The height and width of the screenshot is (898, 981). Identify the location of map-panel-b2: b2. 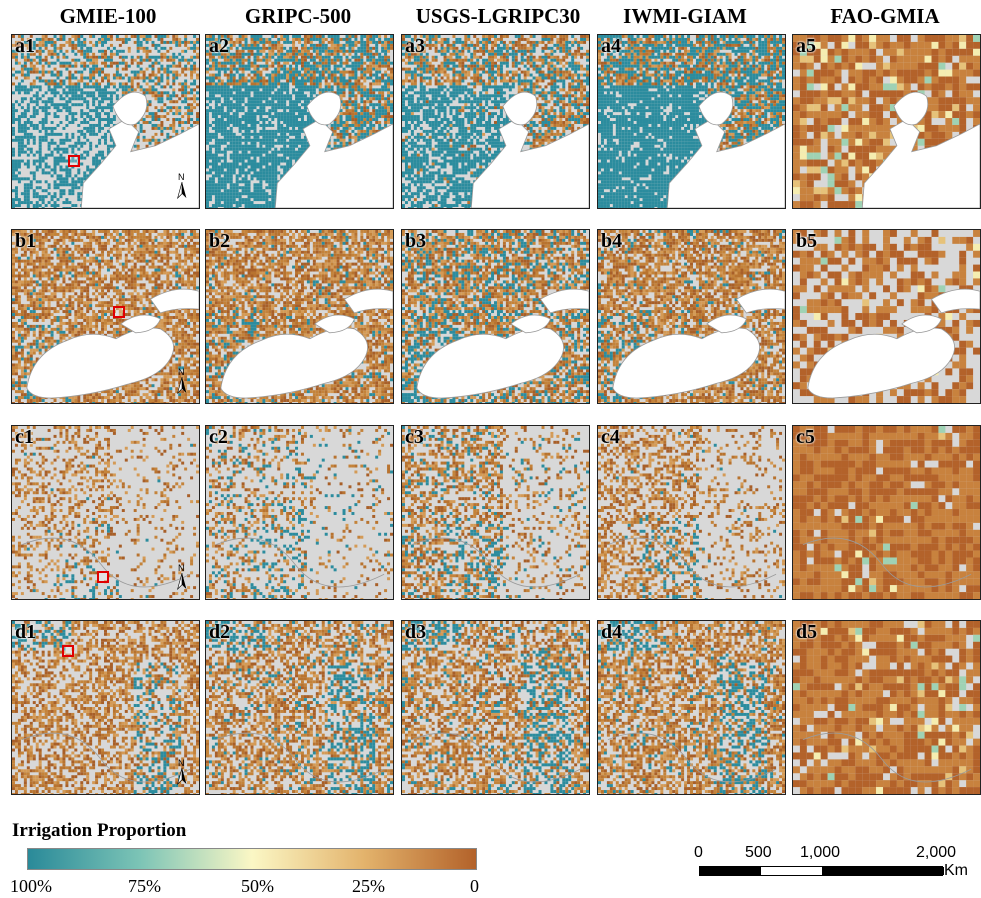
(299, 316).